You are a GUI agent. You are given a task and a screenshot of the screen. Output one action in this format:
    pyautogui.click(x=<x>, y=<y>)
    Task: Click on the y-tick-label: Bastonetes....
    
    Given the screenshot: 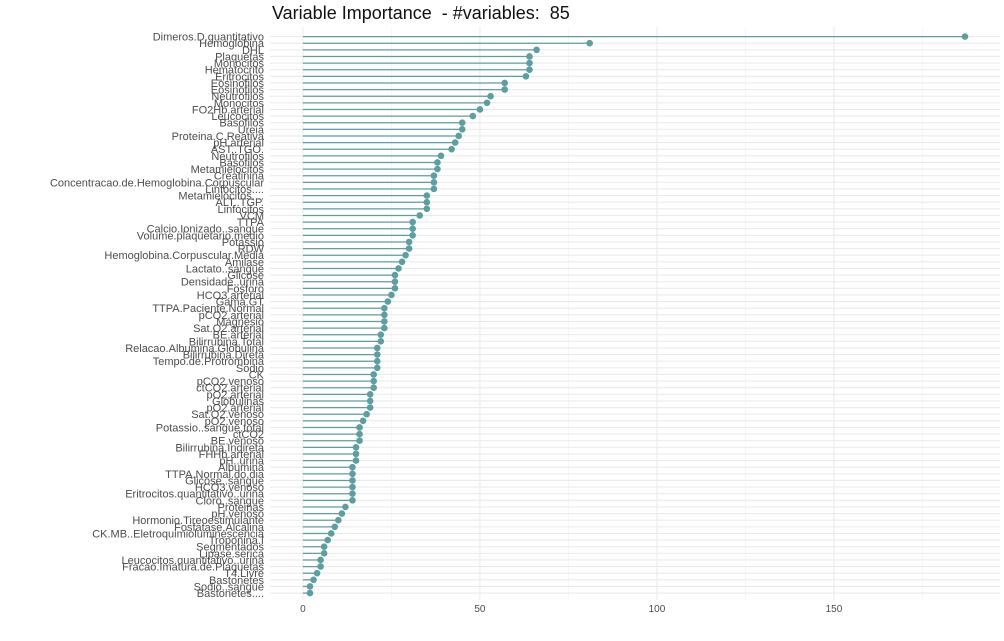 What is the action you would take?
    pyautogui.click(x=230, y=594)
    